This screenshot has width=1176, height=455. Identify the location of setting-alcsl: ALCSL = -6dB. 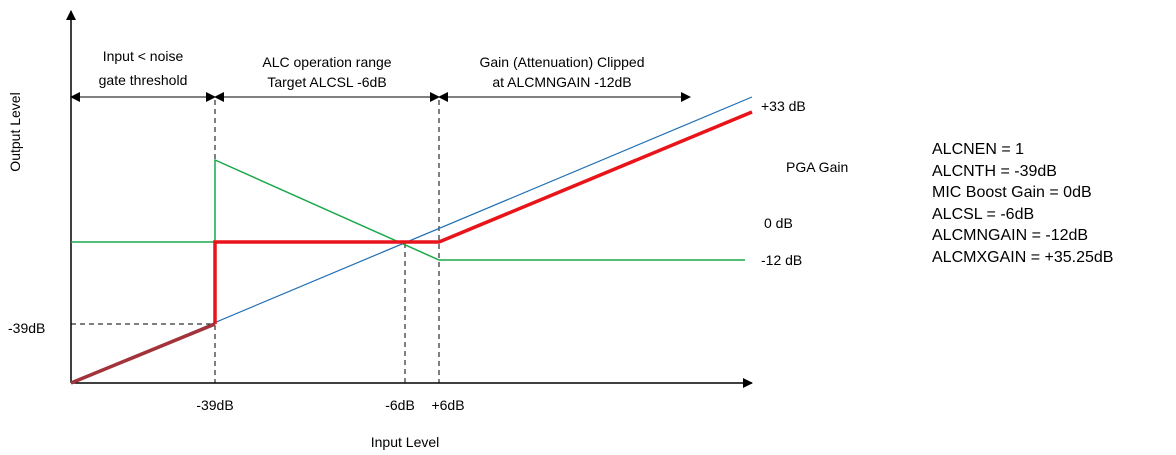
(983, 214).